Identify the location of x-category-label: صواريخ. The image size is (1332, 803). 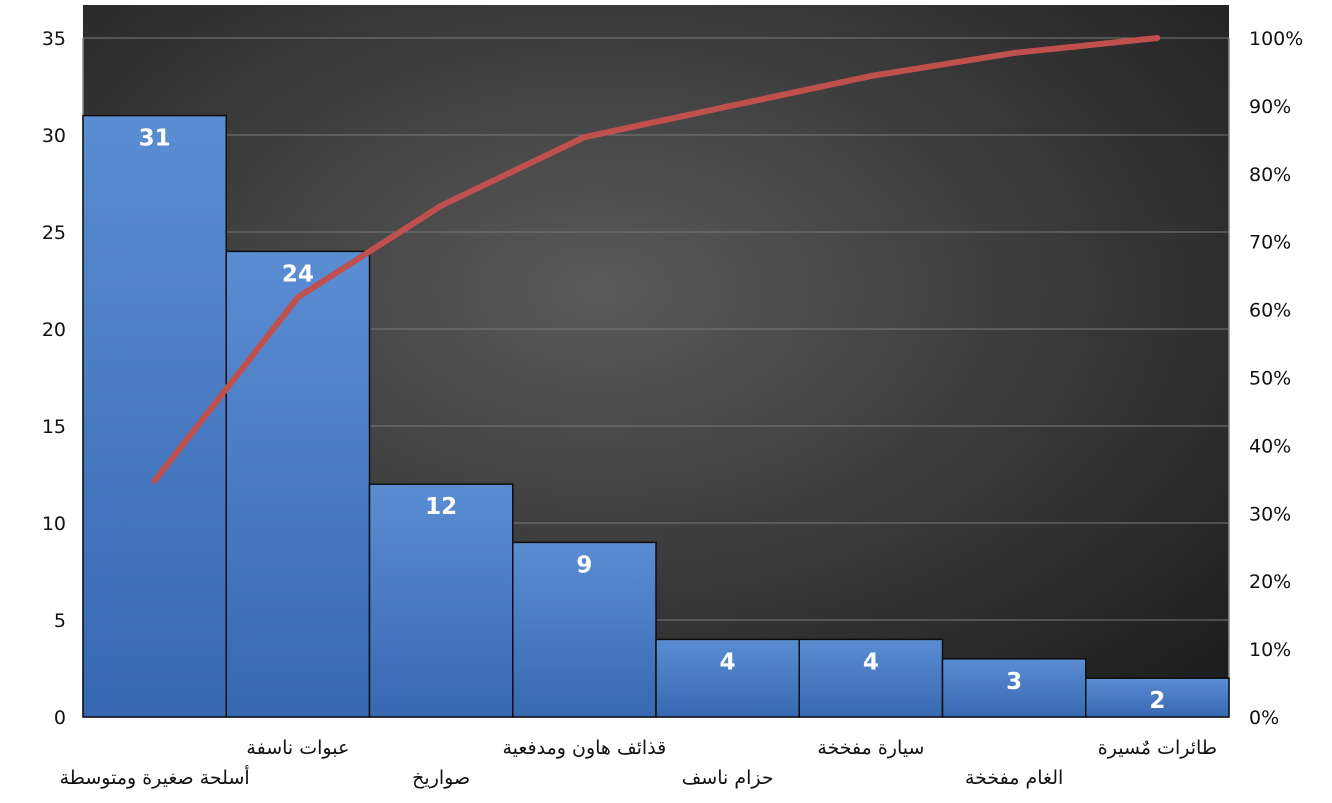
(441, 778).